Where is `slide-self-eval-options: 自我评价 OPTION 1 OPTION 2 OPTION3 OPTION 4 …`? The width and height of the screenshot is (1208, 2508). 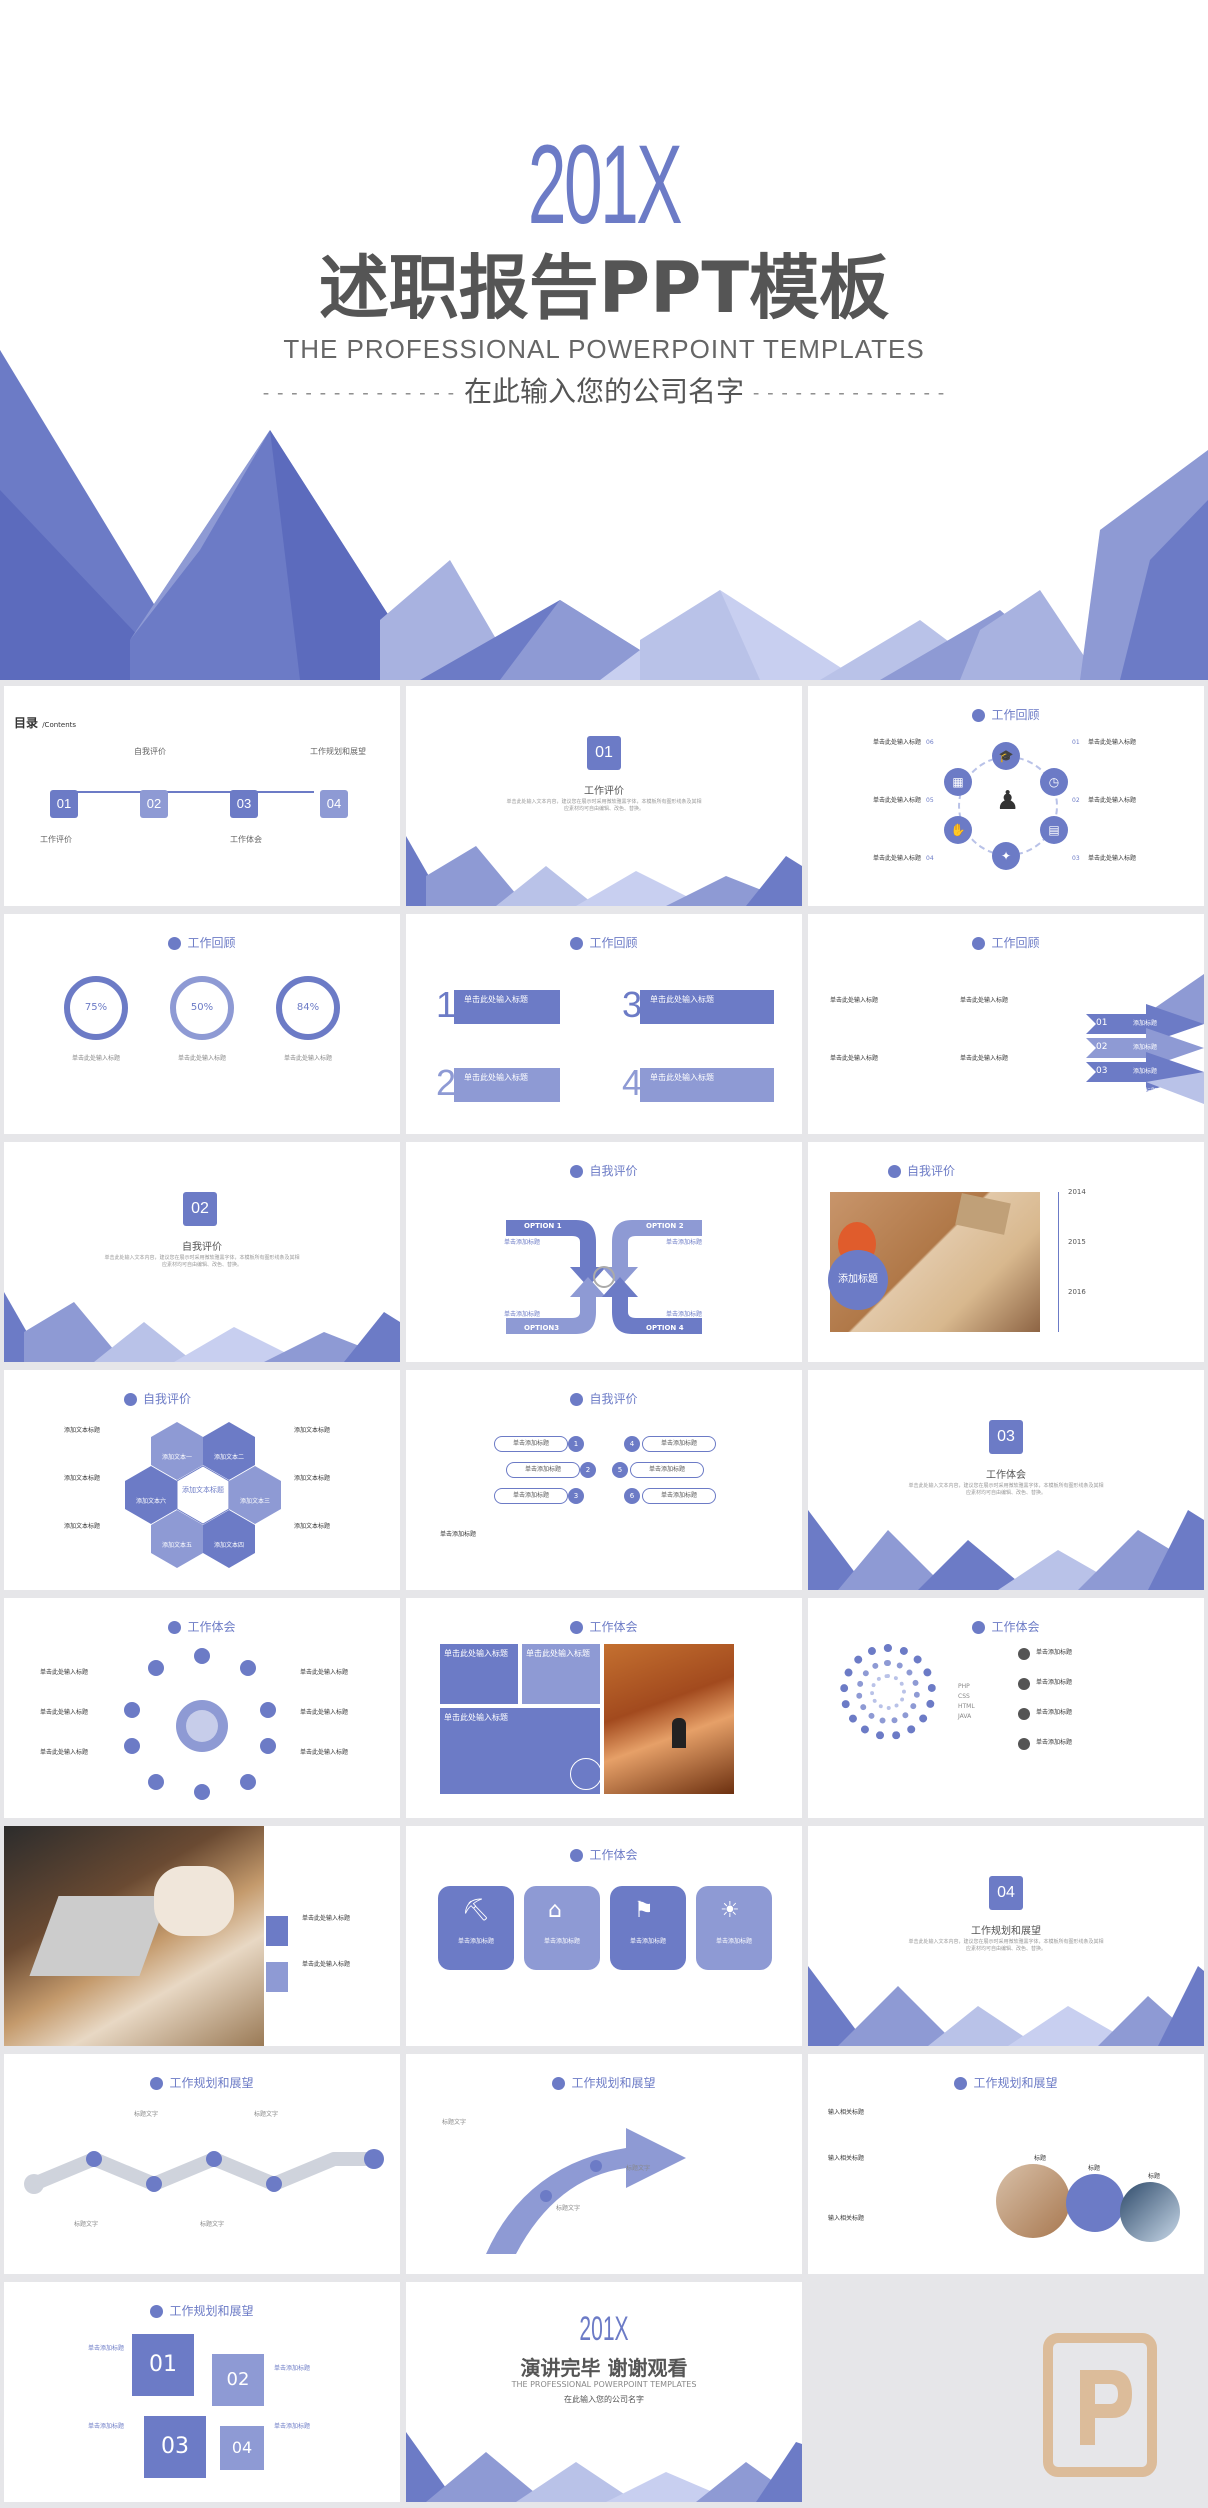
slide-self-eval-options: 自我评价 OPTION 1 OPTION 2 OPTION3 OPTION 4 … is located at coordinates (604, 1252).